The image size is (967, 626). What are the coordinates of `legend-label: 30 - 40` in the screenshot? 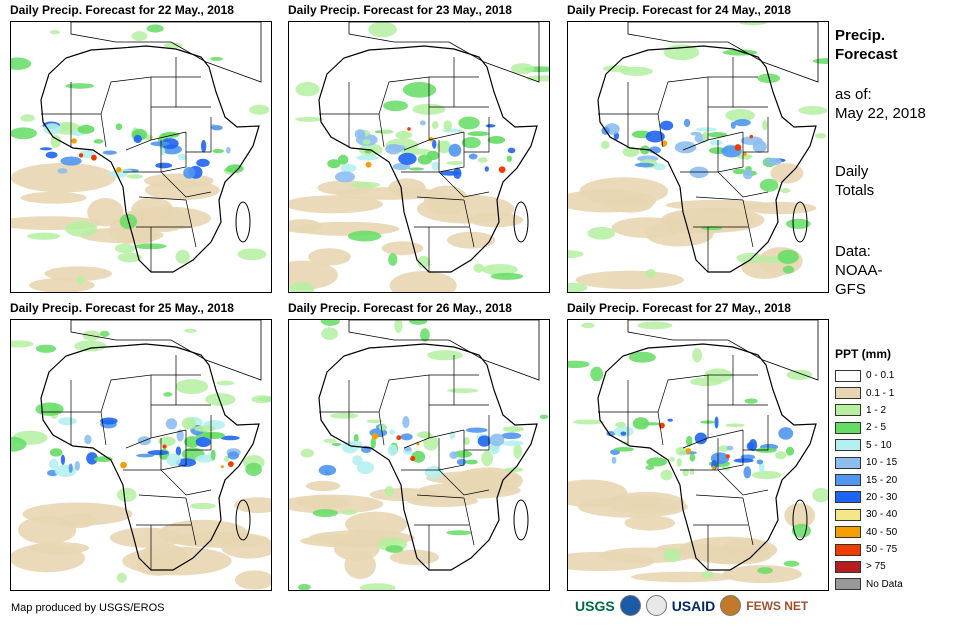 It's located at (882, 515).